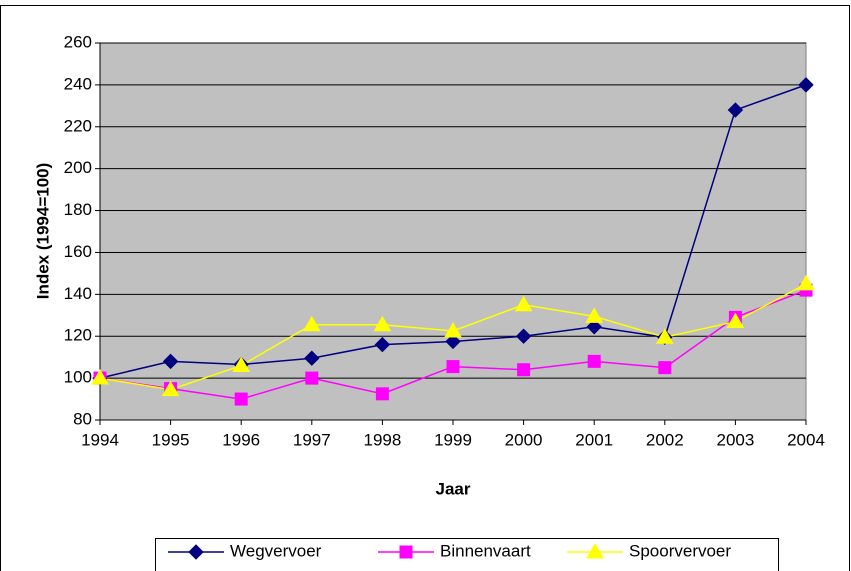 Image resolution: width=851 pixels, height=571 pixels. I want to click on x-tick-label: 1999, so click(453, 439).